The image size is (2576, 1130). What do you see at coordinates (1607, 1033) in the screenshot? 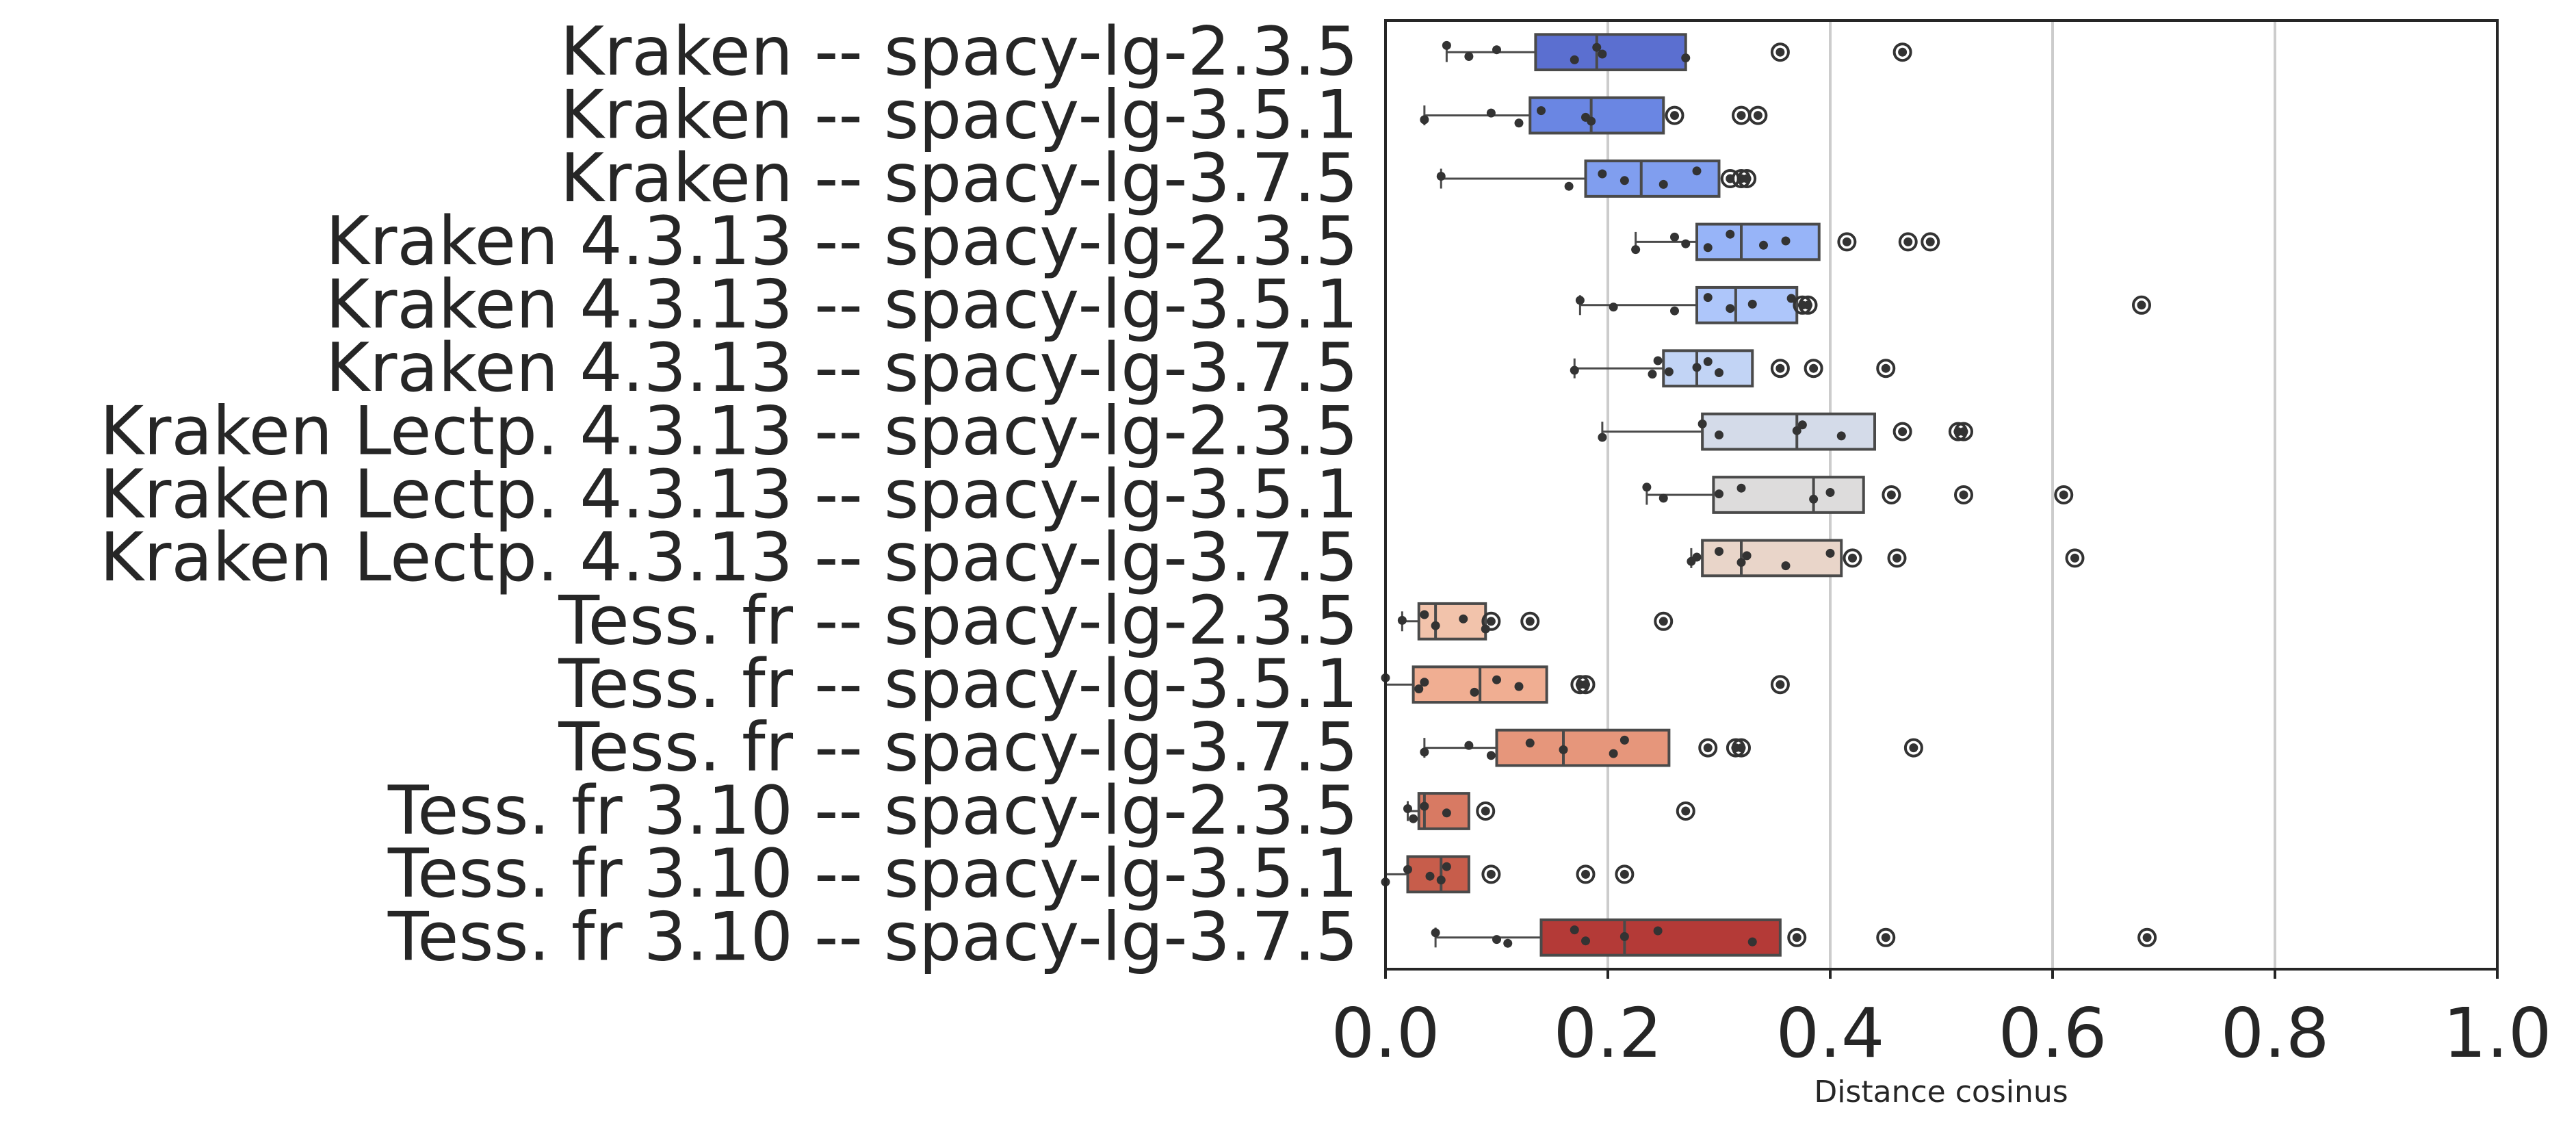
I see `x-tick-label: 0.2` at bounding box center [1607, 1033].